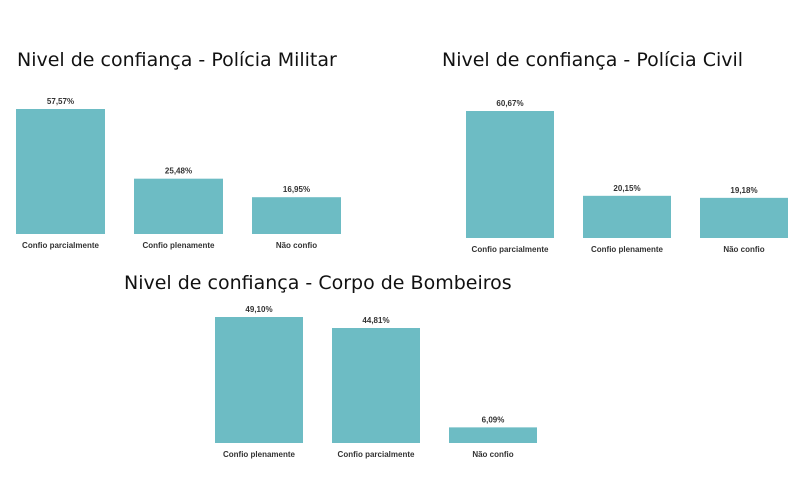  I want to click on category-label-pc-0: Confio parcialmente, so click(510, 249).